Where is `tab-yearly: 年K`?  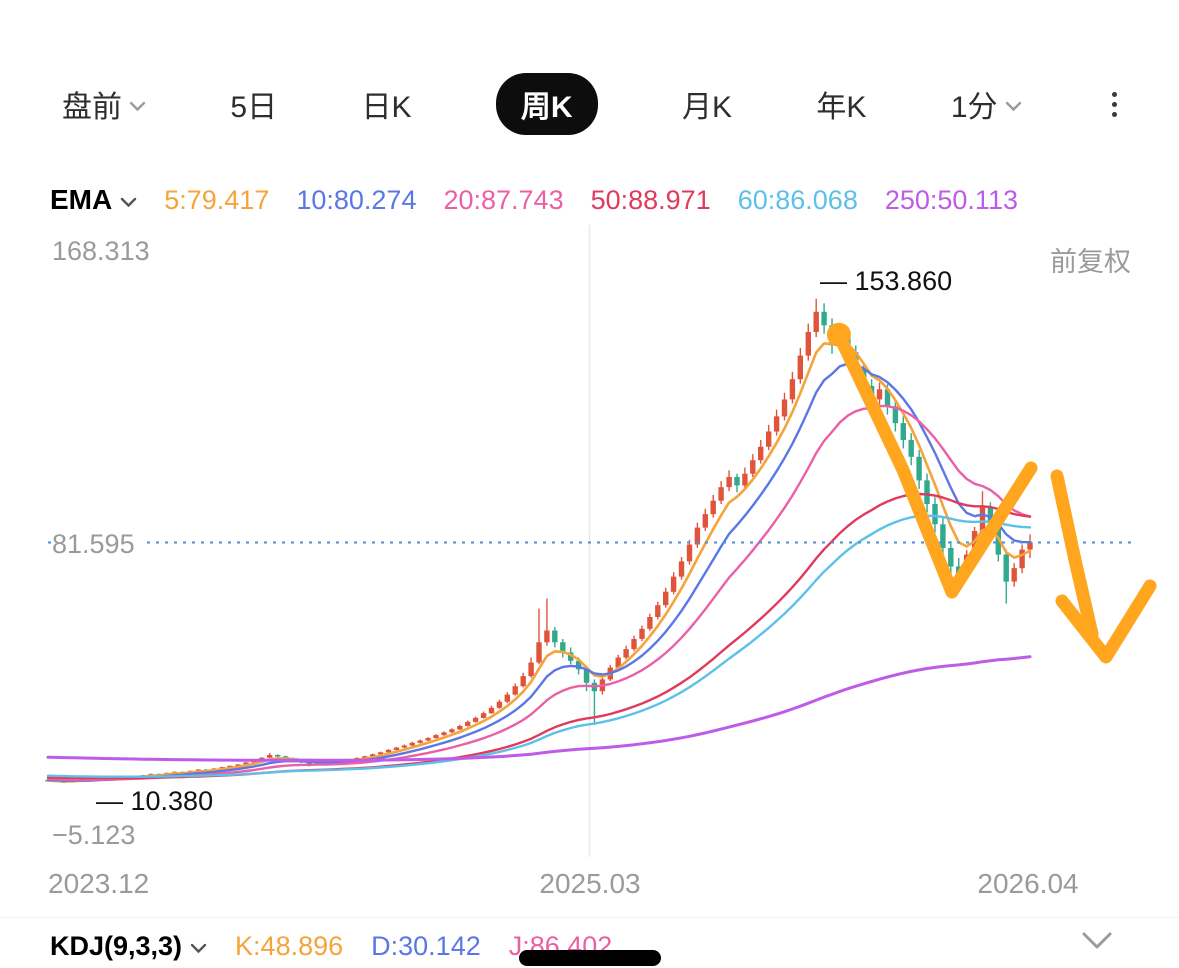
tab-yearly: 年K is located at coordinates (841, 104).